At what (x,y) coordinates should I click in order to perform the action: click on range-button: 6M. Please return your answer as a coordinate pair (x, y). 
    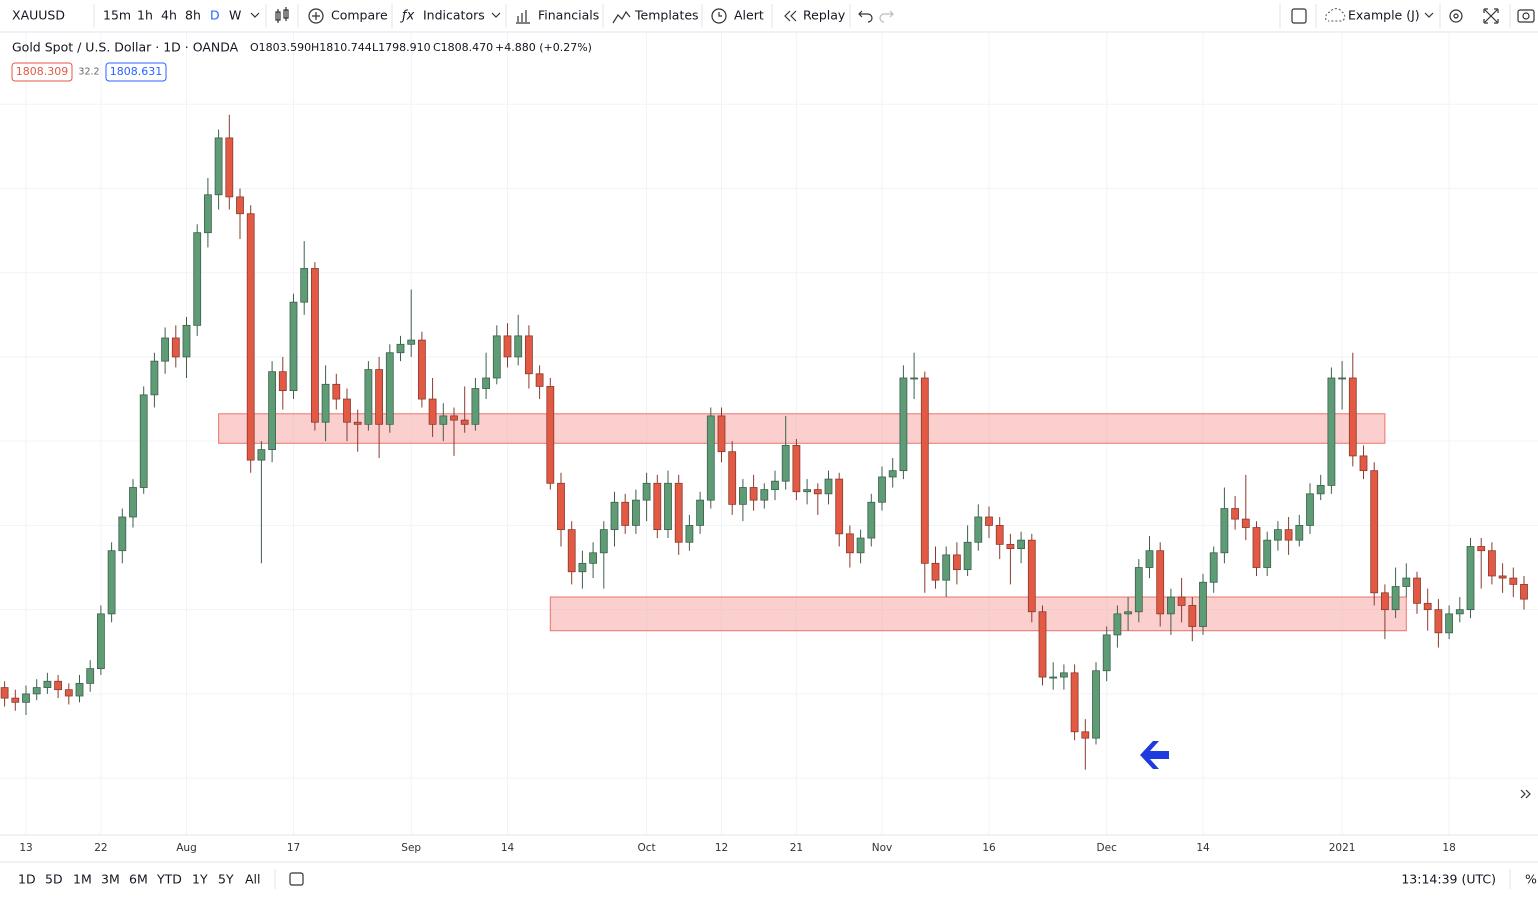
    Looking at the image, I should click on (138, 879).